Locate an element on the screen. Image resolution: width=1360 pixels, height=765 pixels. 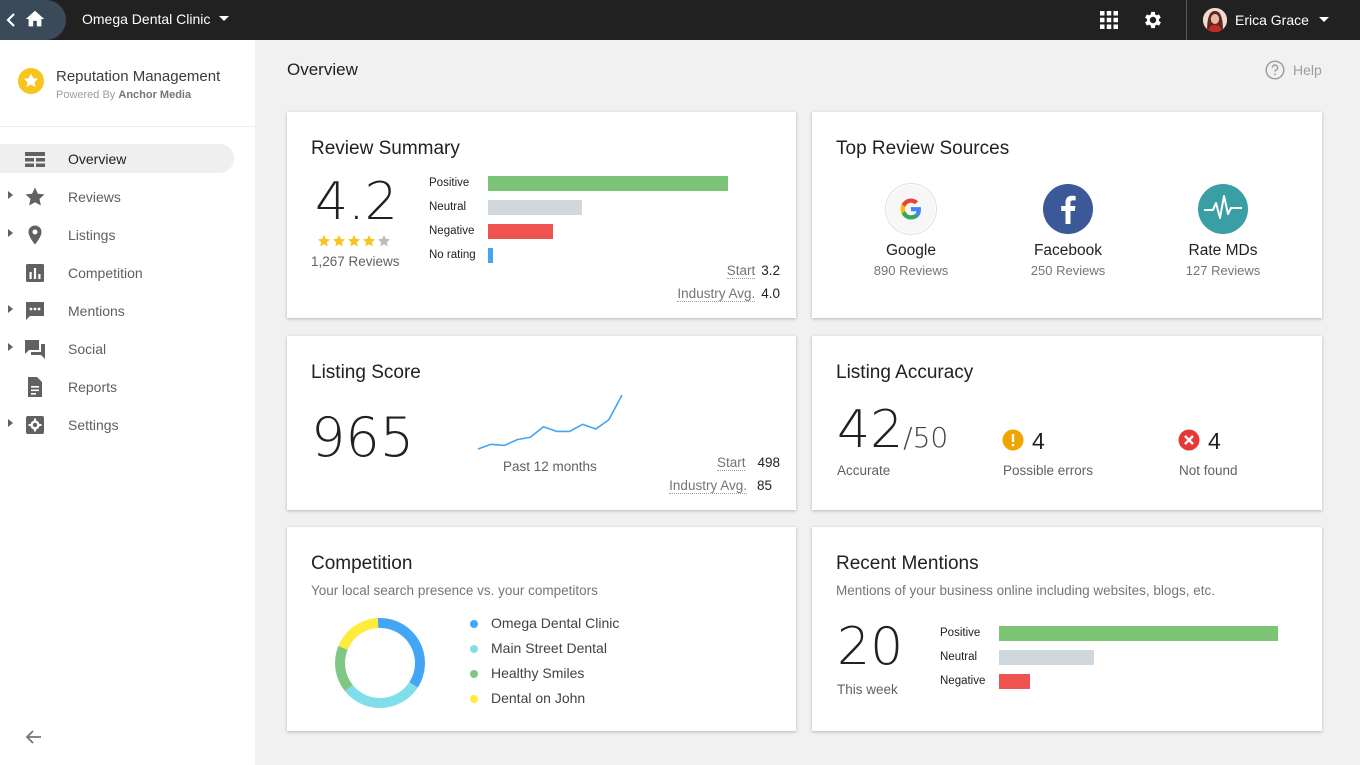
brand-star-icon is located at coordinates (31, 81).